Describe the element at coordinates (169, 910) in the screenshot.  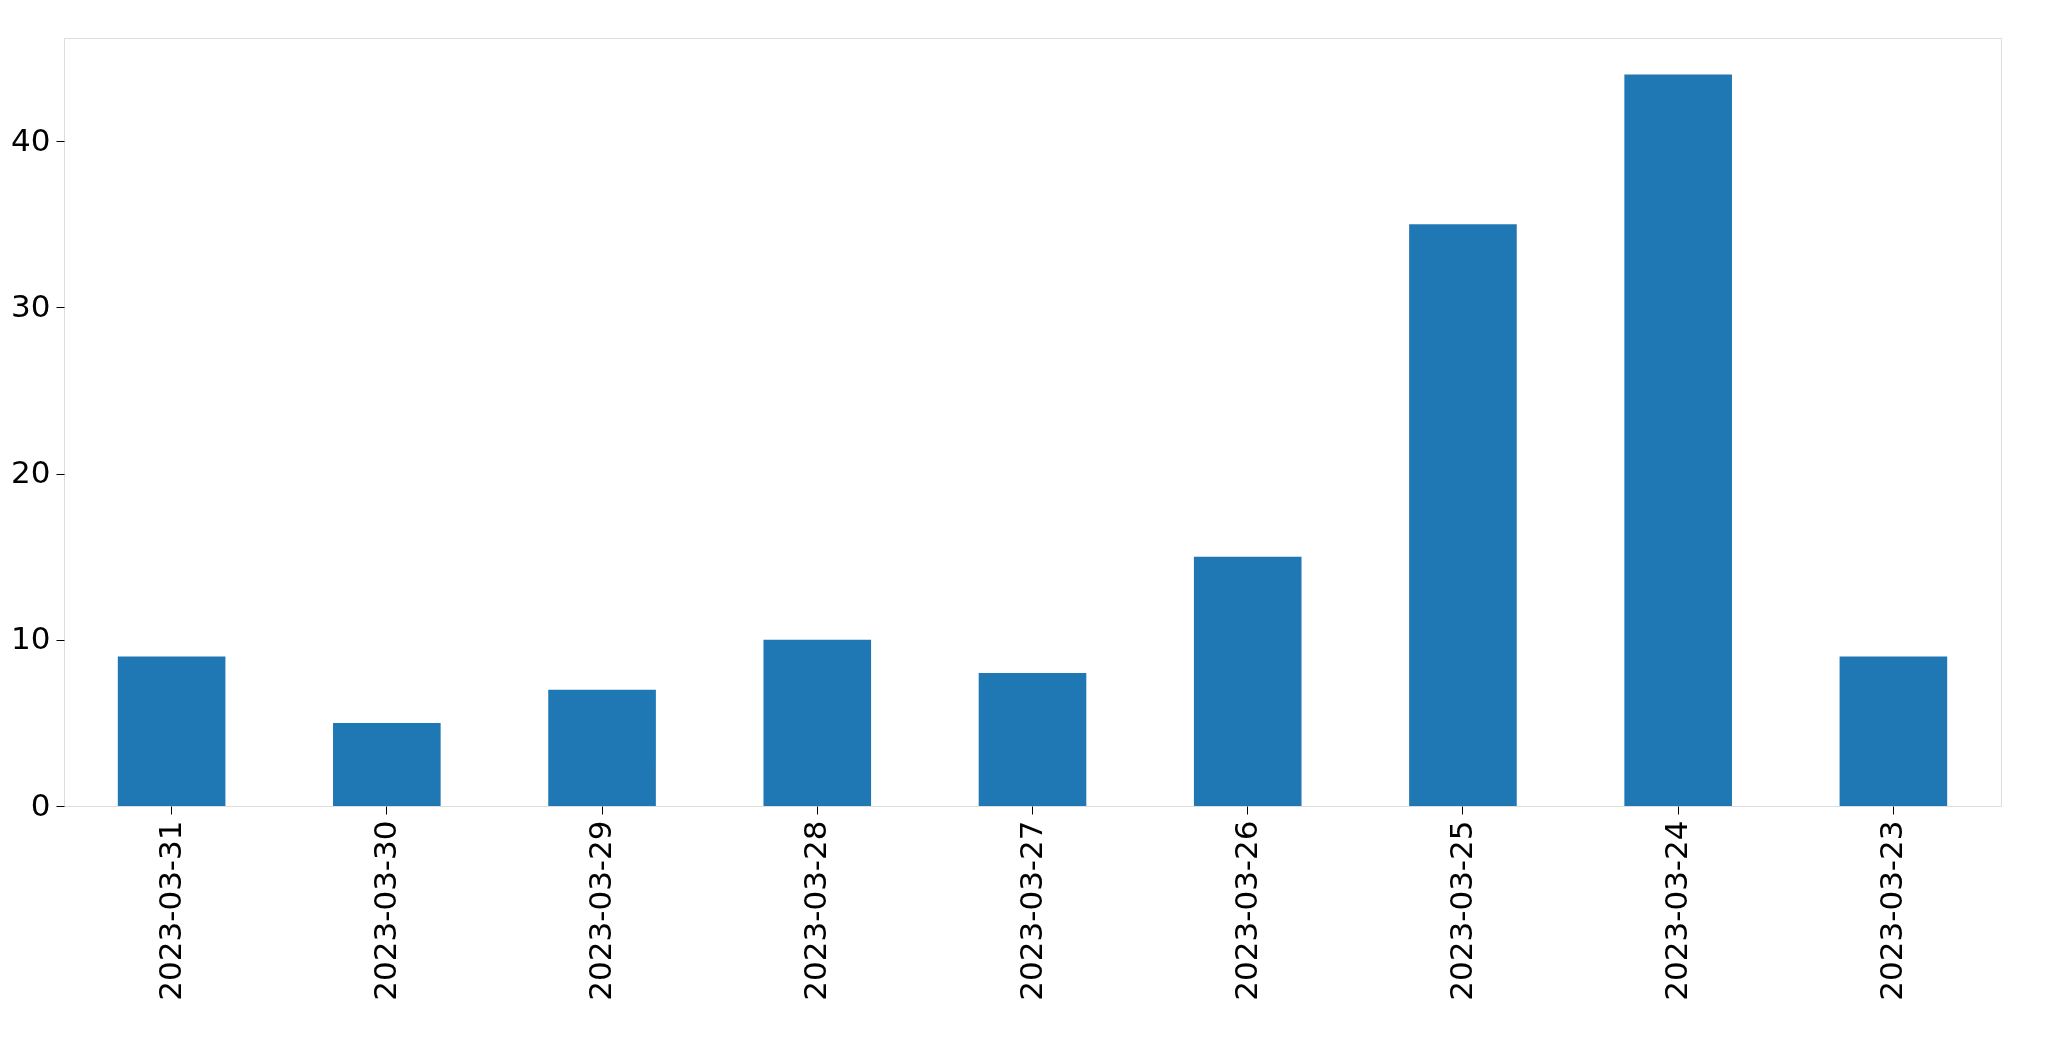
I see `x-tick-label: 2023-03-31` at that location.